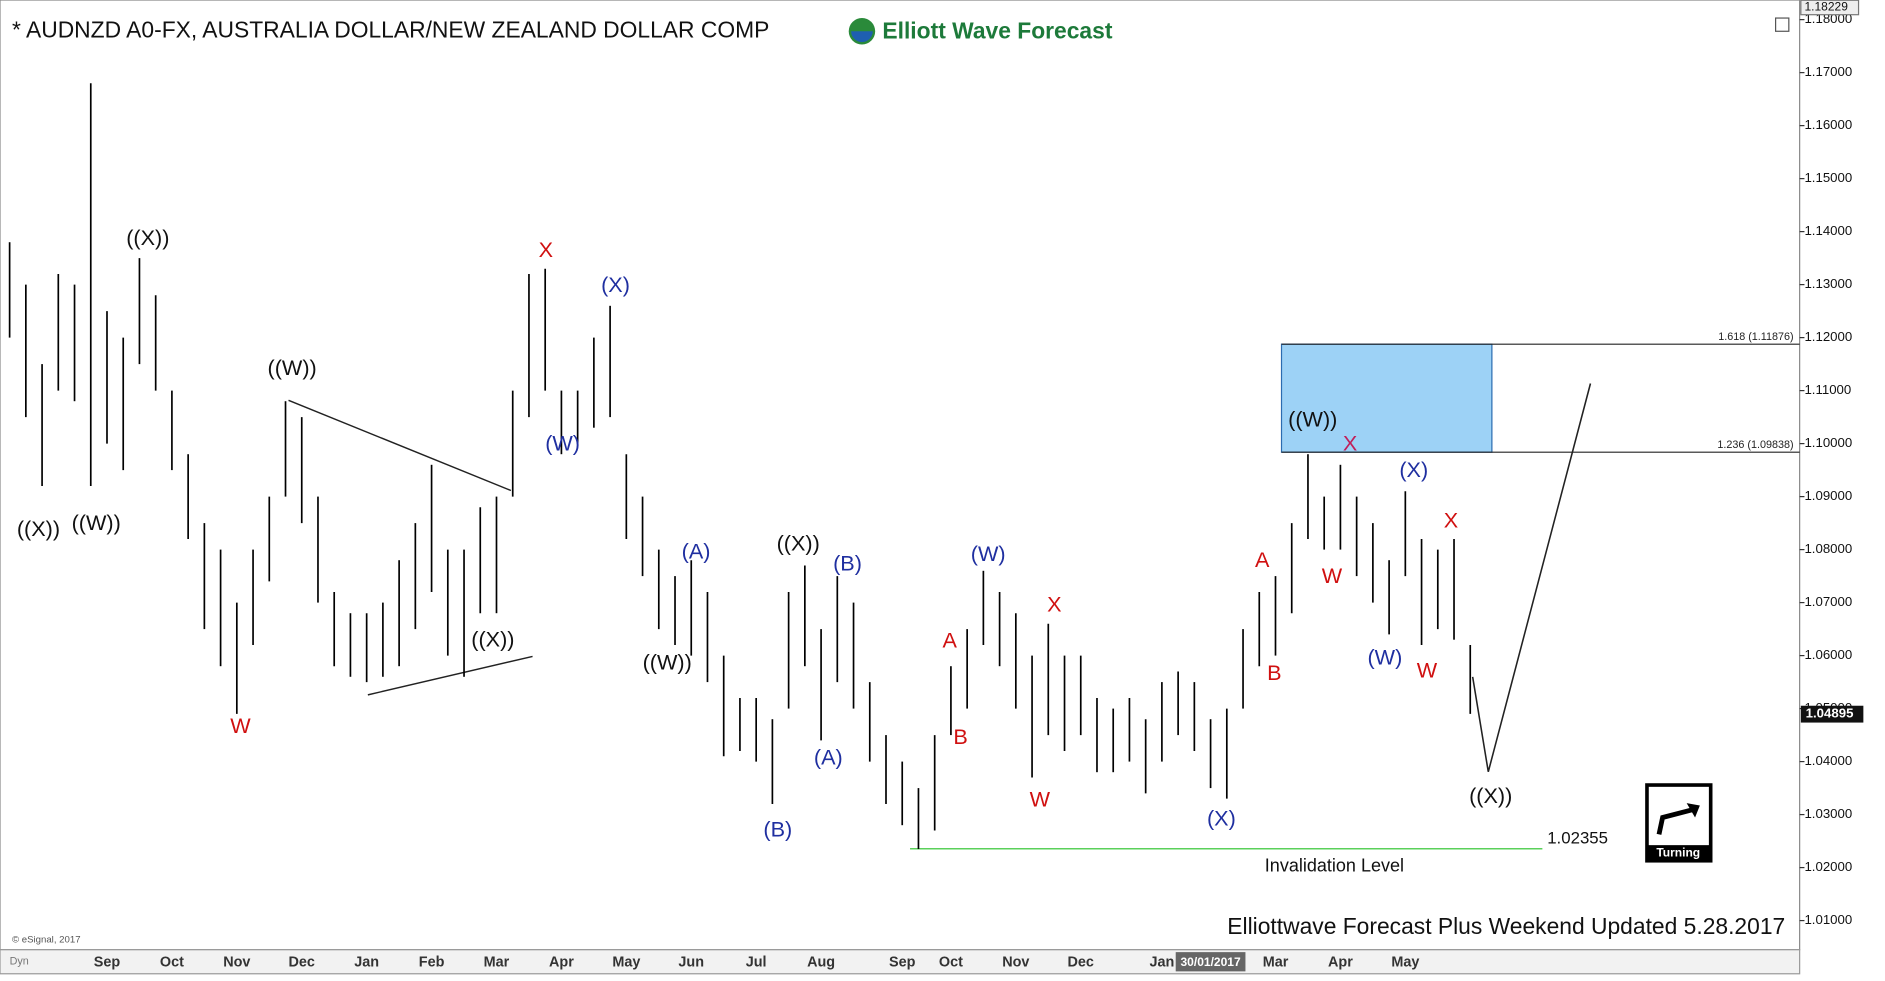  I want to click on y-tick-label: 1.11000, so click(1827, 389).